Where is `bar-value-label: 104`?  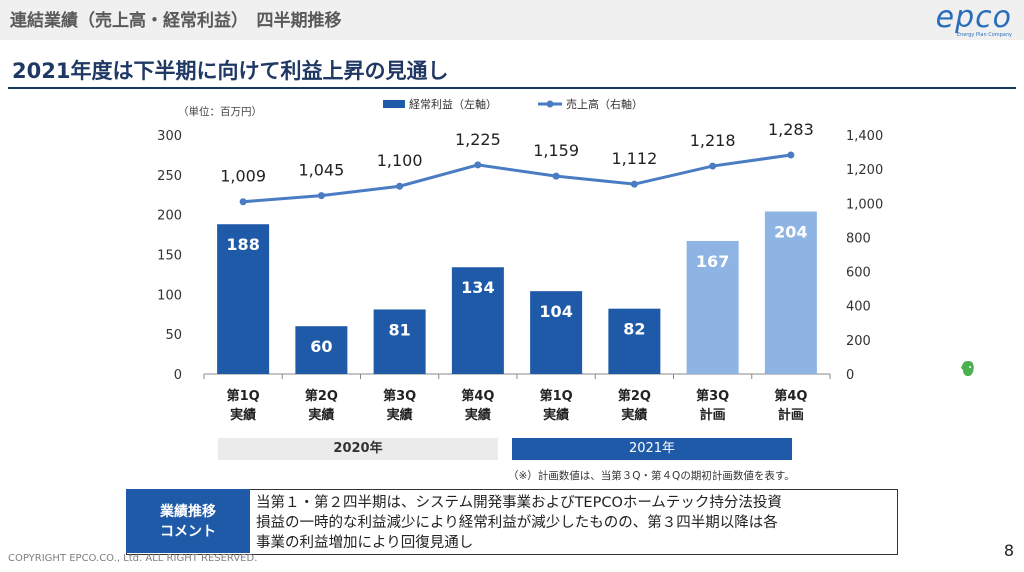 bar-value-label: 104 is located at coordinates (555, 311).